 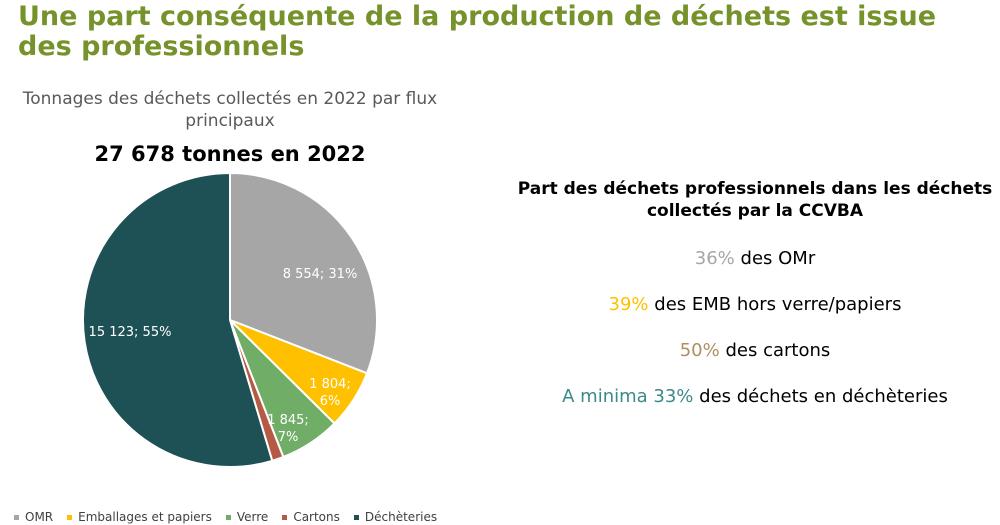 What do you see at coordinates (628, 396) in the screenshot?
I see `stat-highlight: A minima 33%` at bounding box center [628, 396].